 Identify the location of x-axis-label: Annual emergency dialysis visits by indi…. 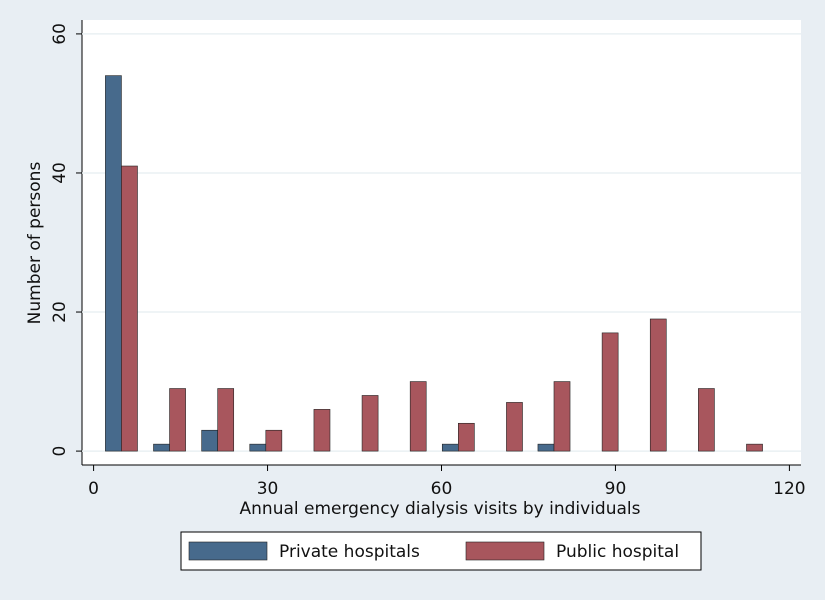
(440, 509).